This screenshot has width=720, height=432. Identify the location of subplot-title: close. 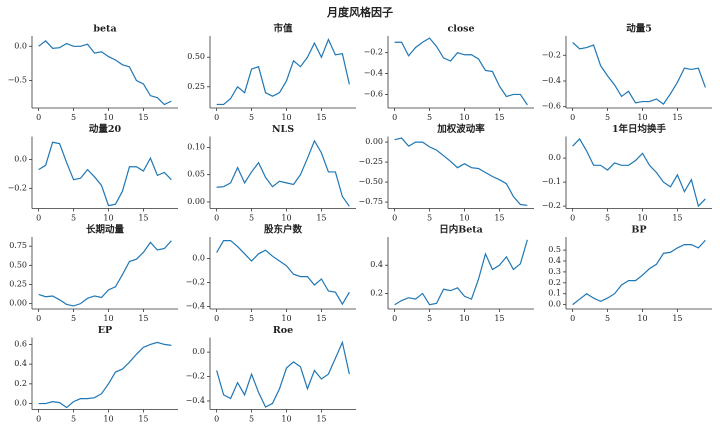
(460, 29).